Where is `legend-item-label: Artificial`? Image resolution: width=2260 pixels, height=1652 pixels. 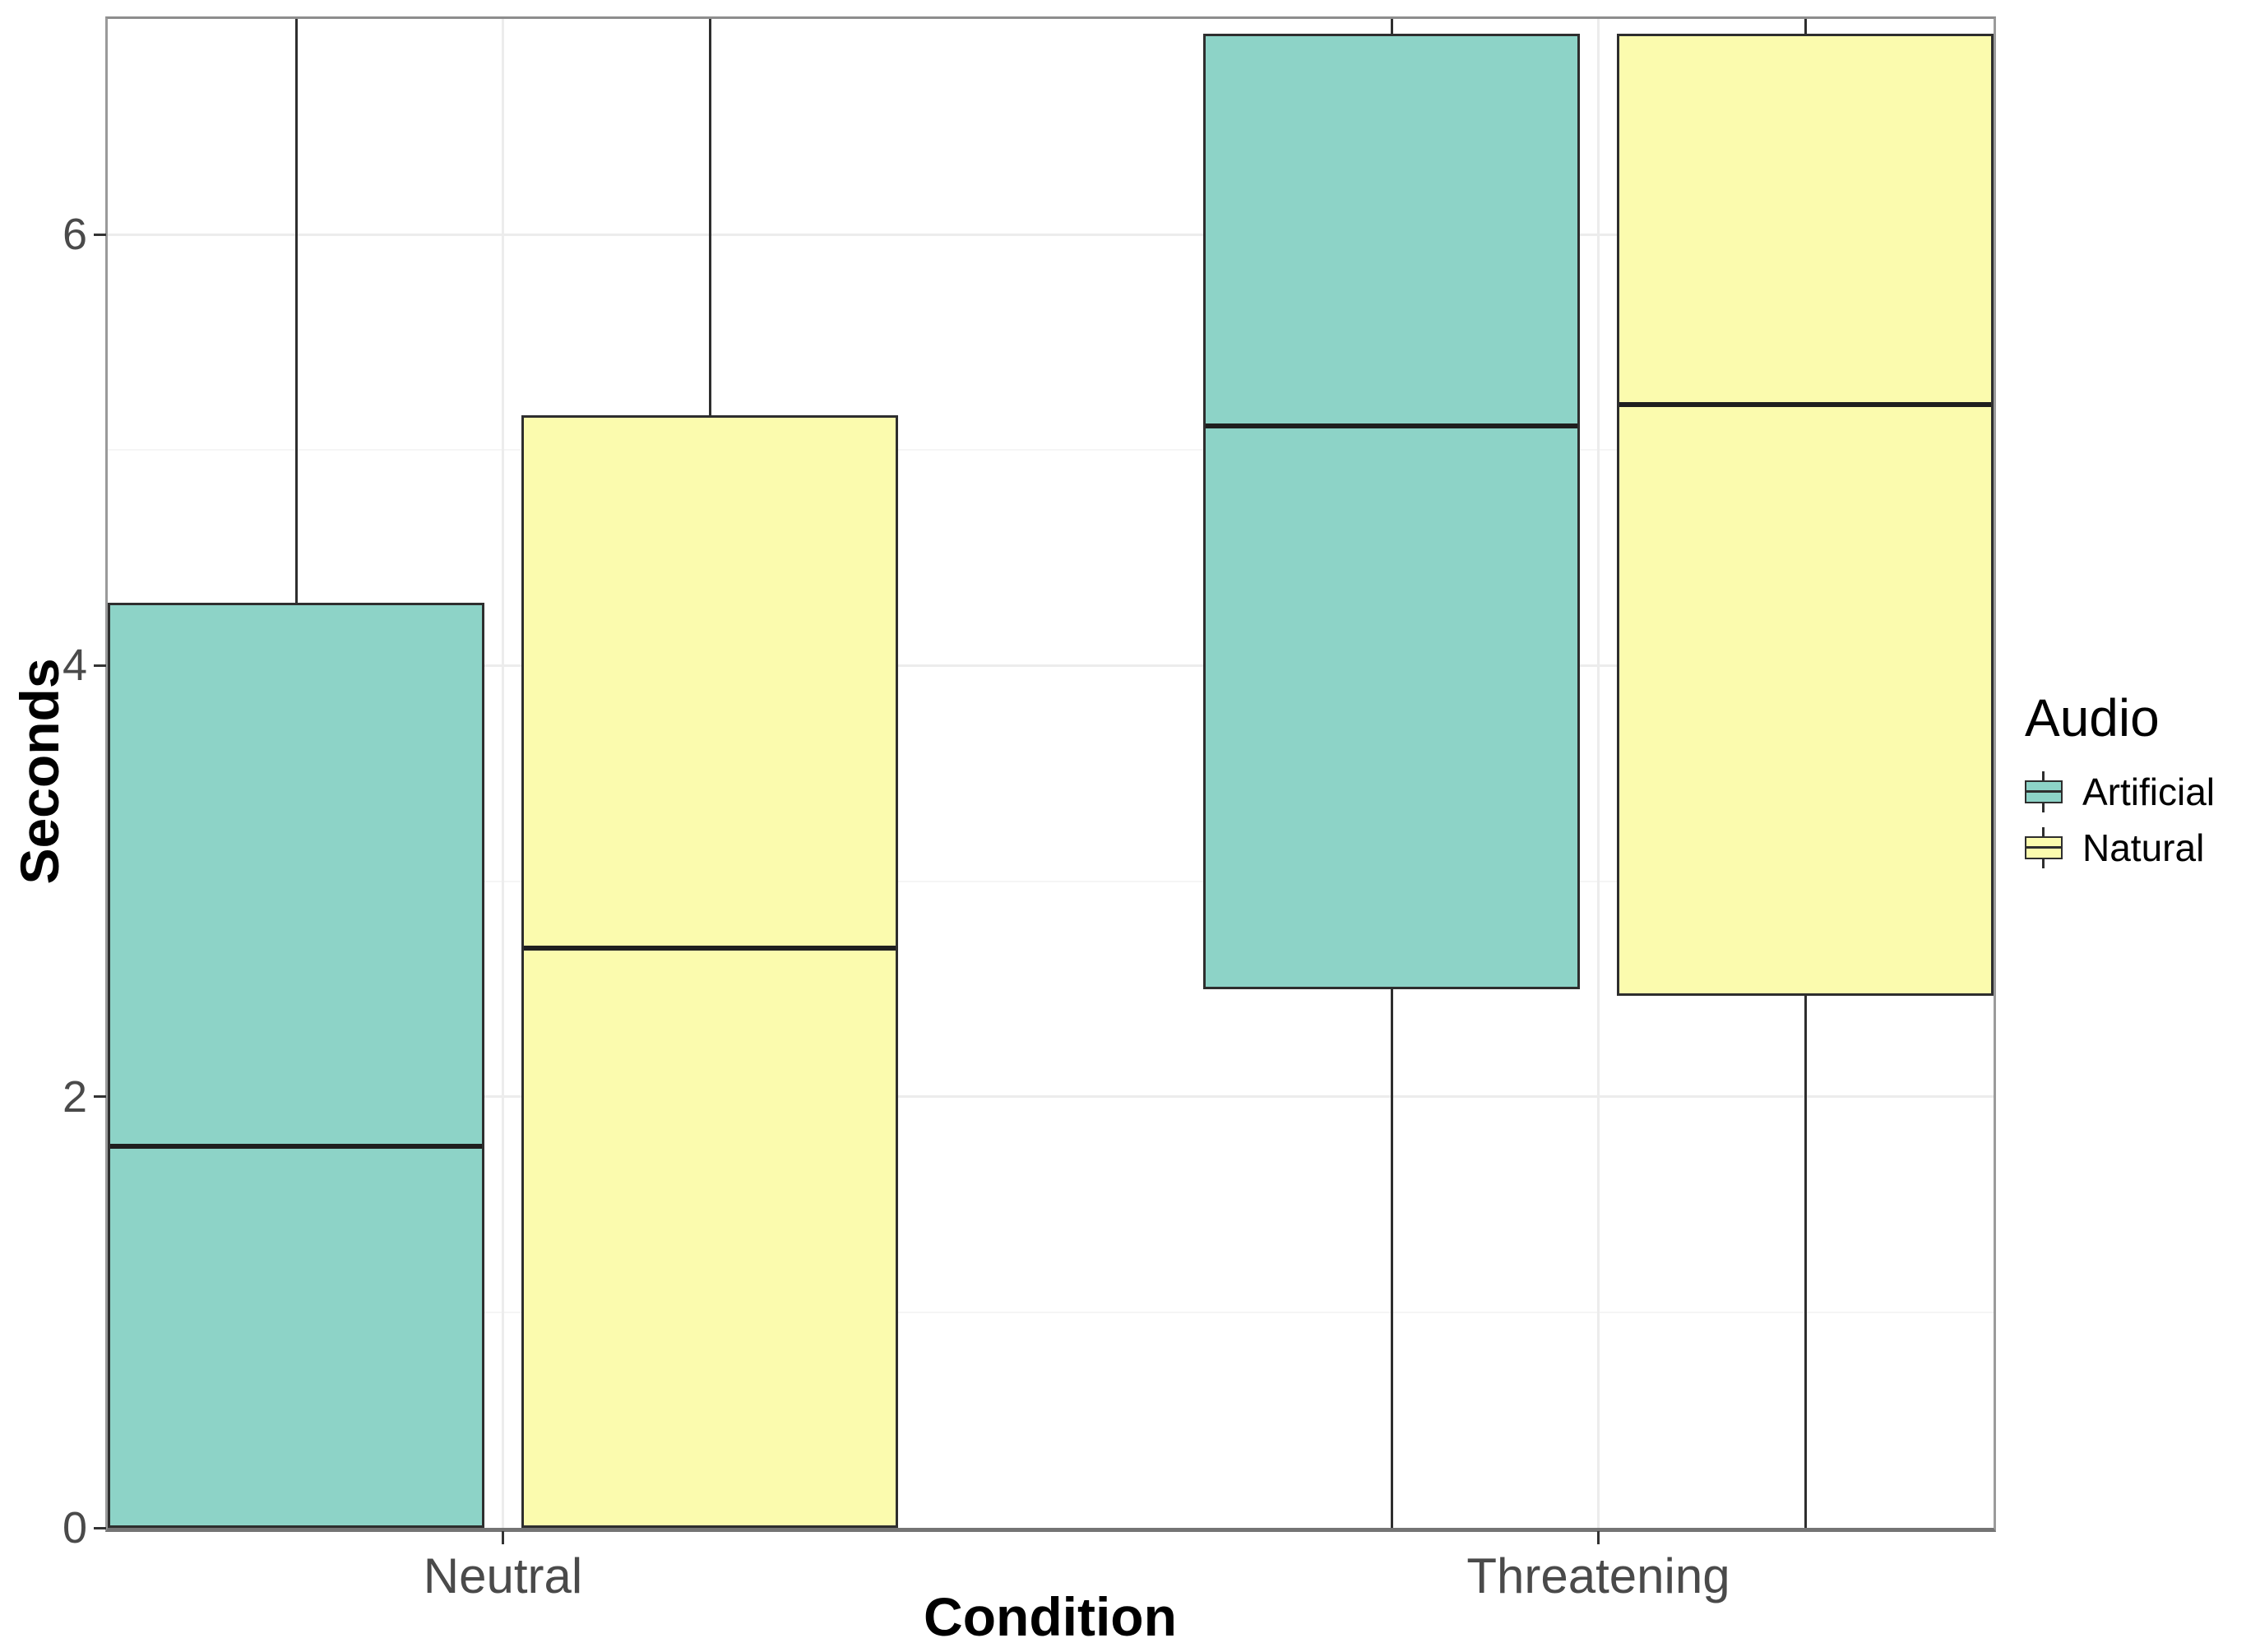 legend-item-label: Artificial is located at coordinates (2149, 792).